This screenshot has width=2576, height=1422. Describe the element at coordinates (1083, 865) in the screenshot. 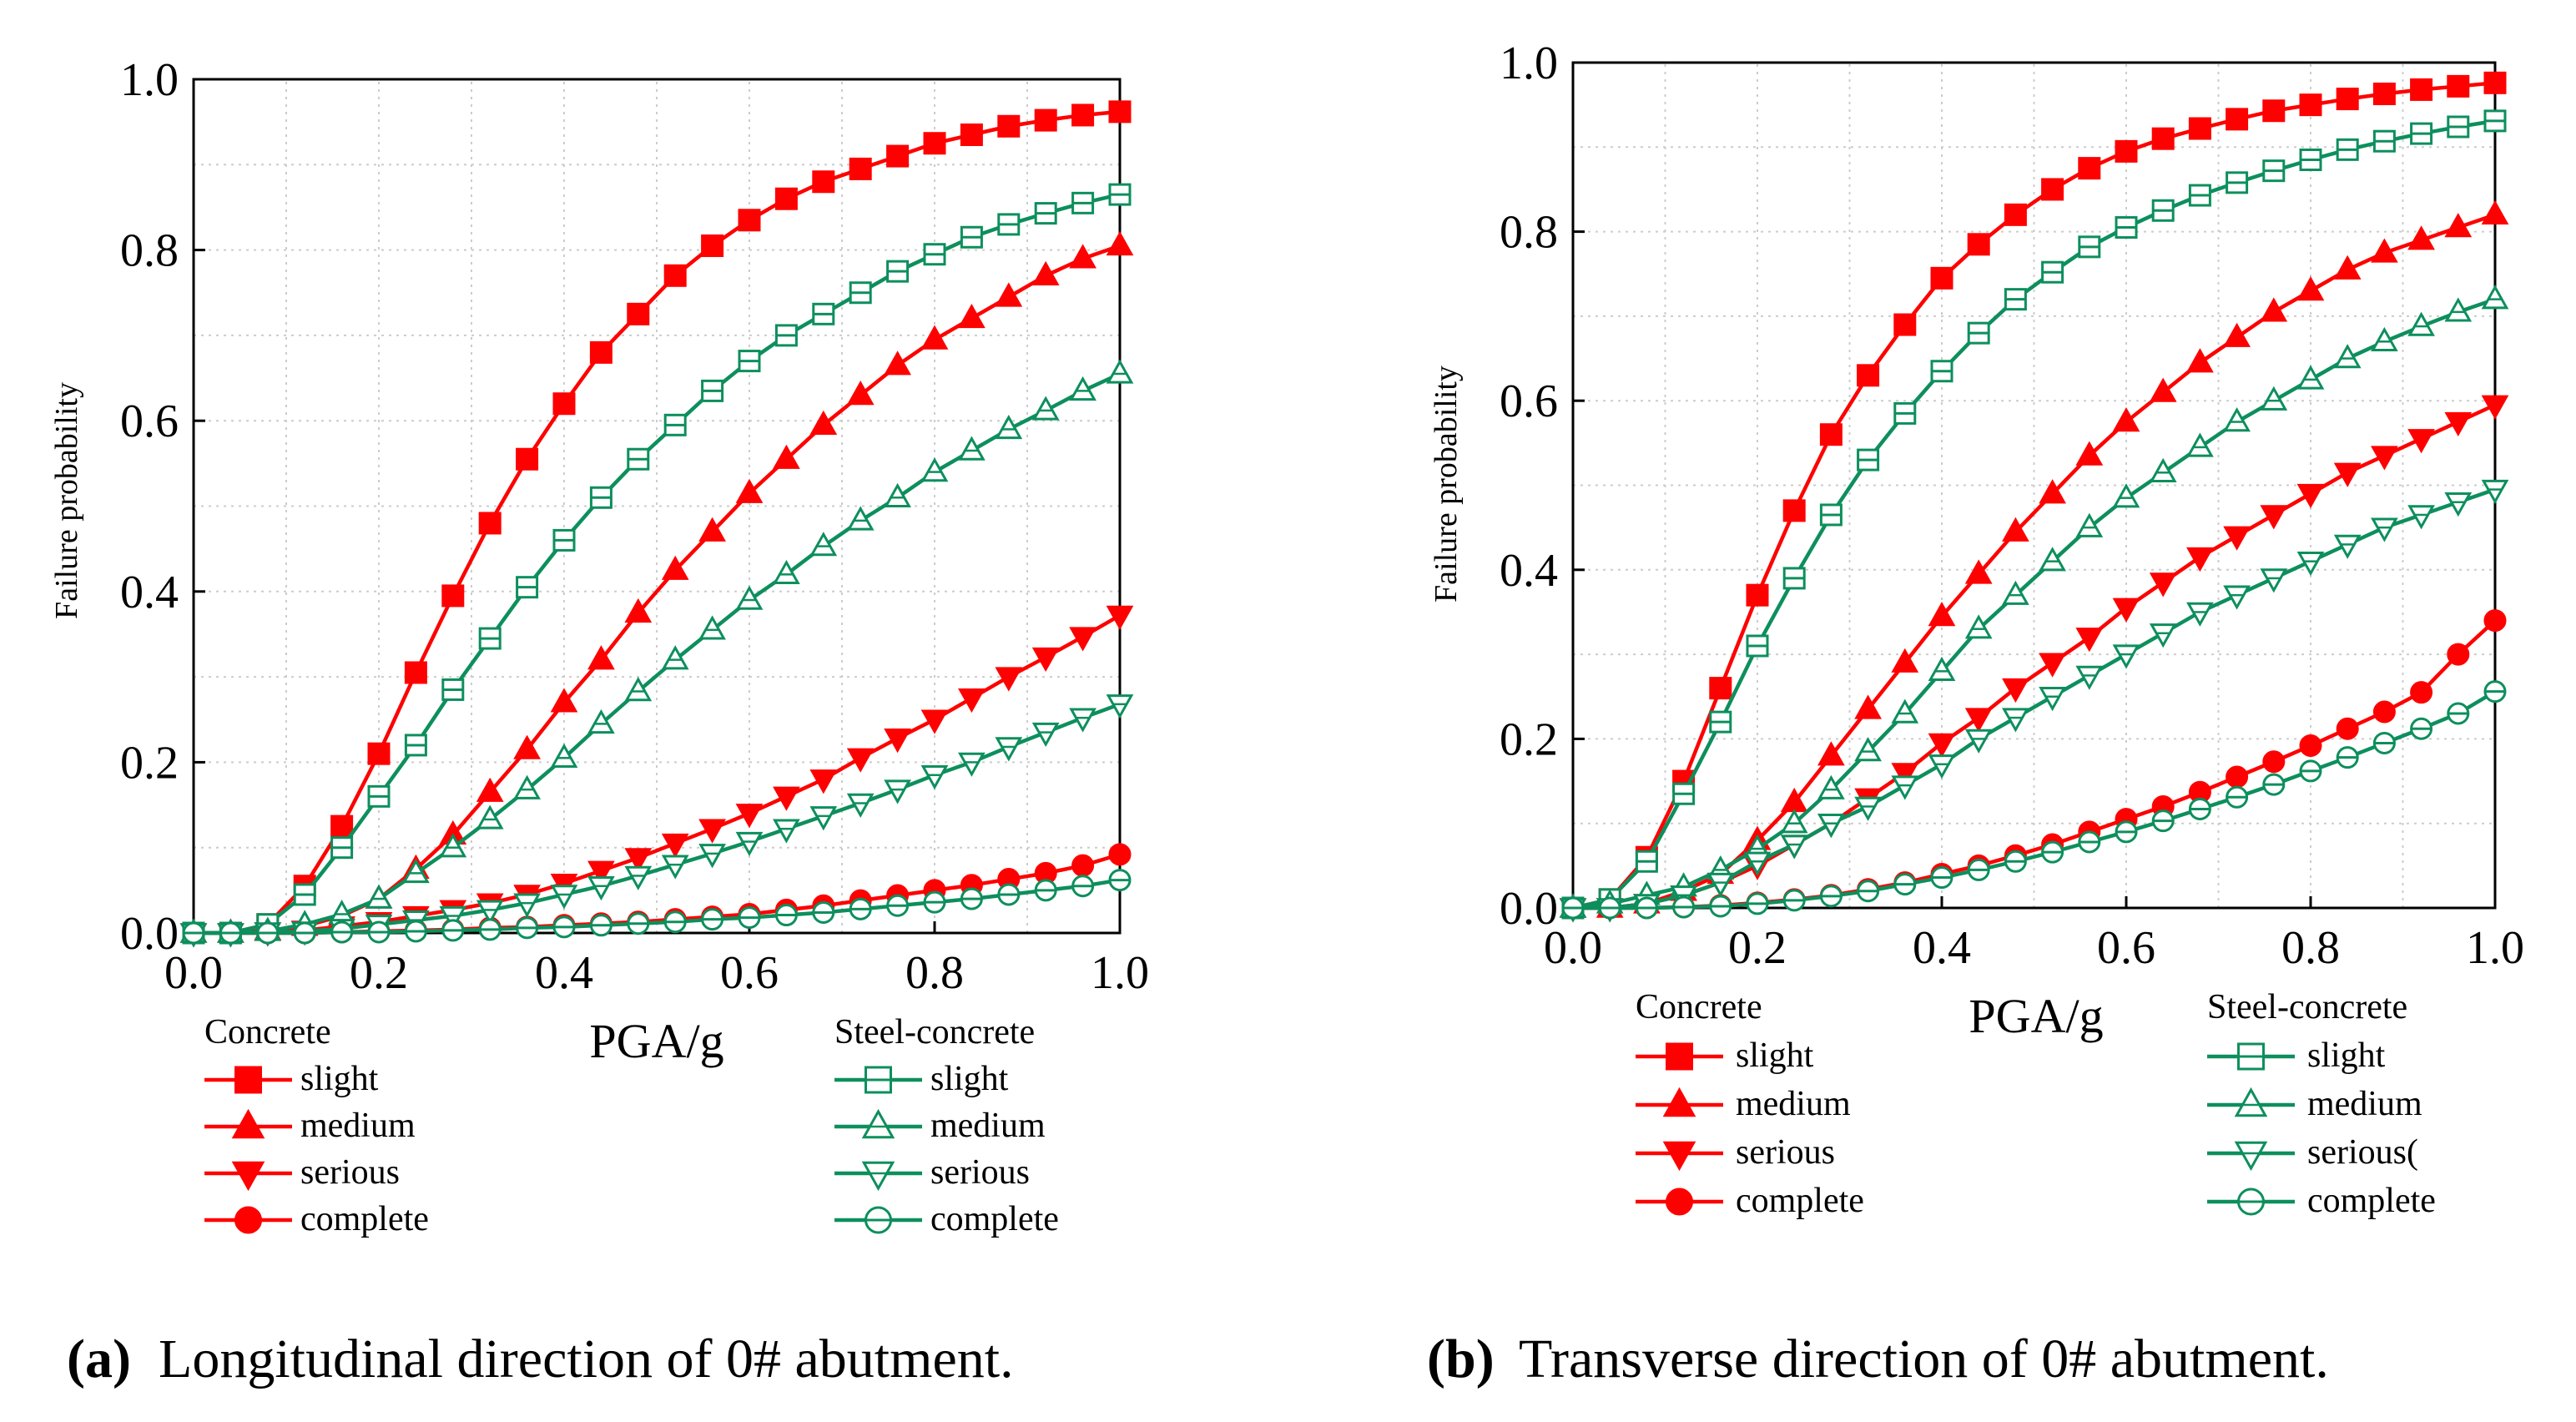

I see `a-point-concrete-complete` at that location.